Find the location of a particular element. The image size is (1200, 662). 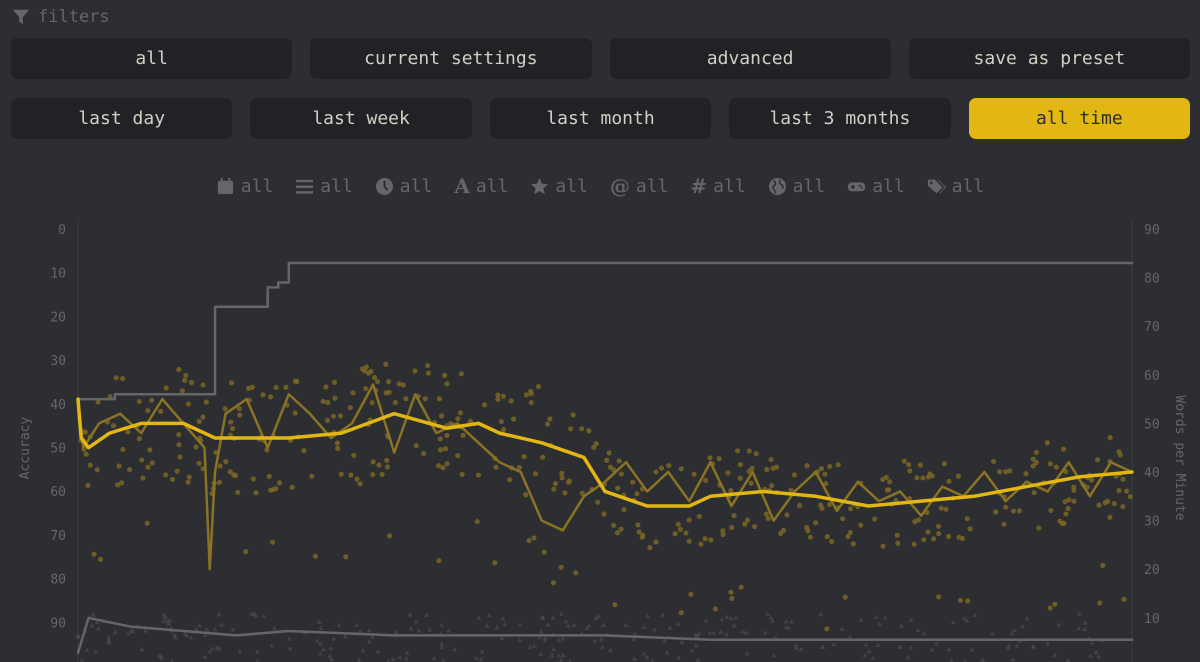

filter-funbox: all is located at coordinates (876, 186).